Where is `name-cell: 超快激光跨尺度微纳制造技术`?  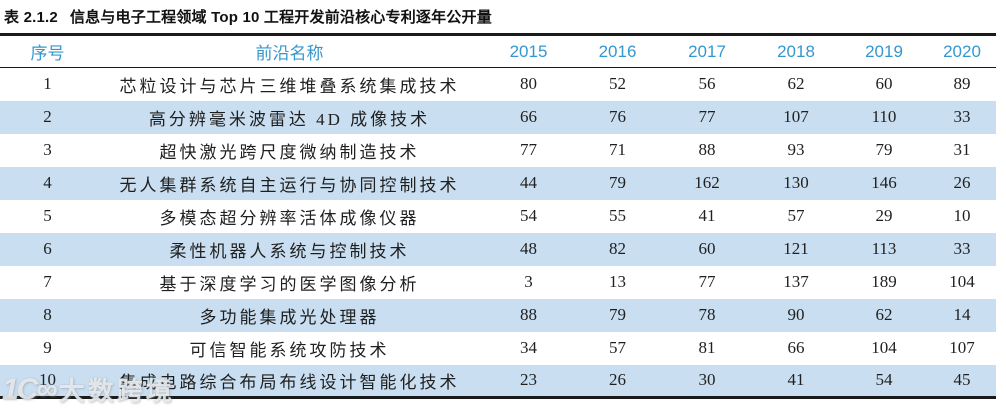 name-cell: 超快激光跨尺度微纳制造技术 is located at coordinates (289, 152).